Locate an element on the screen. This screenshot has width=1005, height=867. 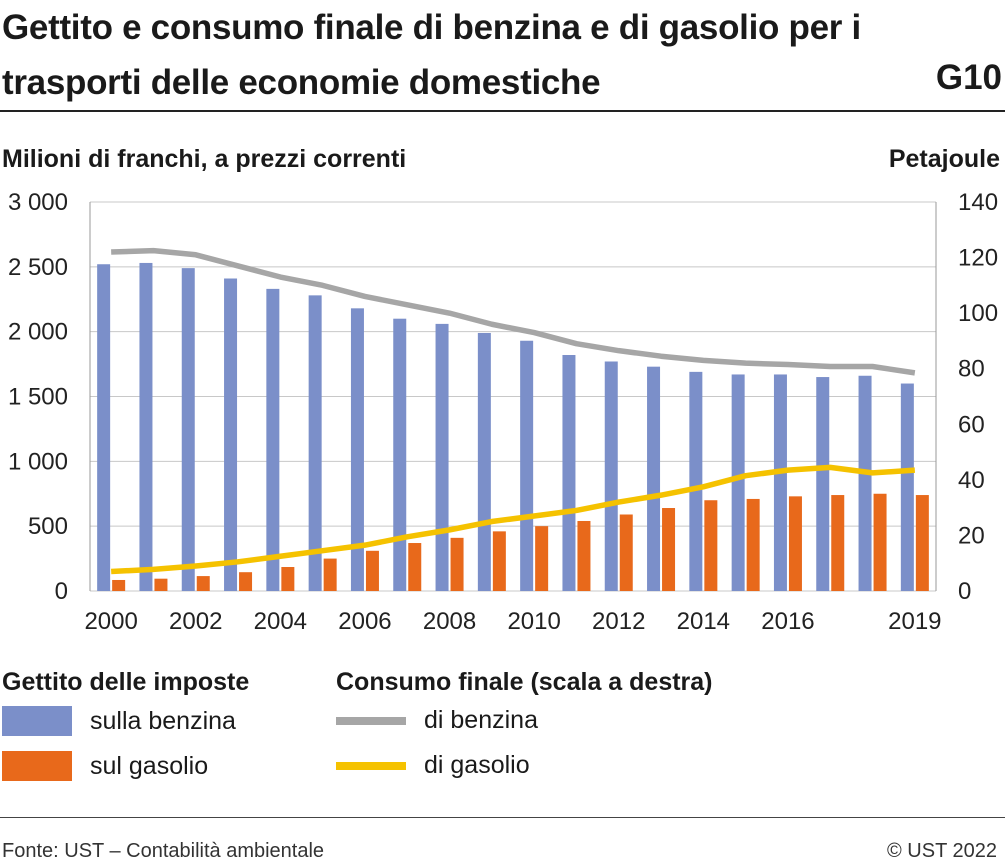
x-tick-label: 2006 is located at coordinates (364, 621).